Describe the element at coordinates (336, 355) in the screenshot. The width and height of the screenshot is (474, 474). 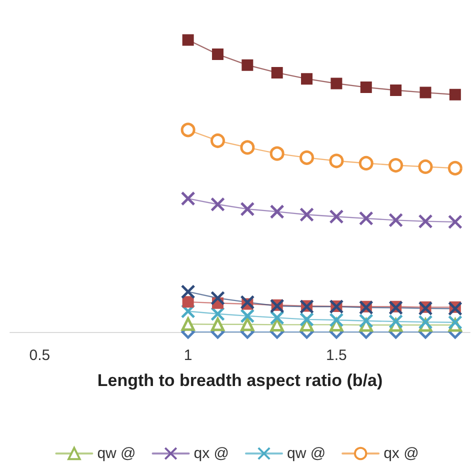
I see `x-tick-label: 1.5` at that location.